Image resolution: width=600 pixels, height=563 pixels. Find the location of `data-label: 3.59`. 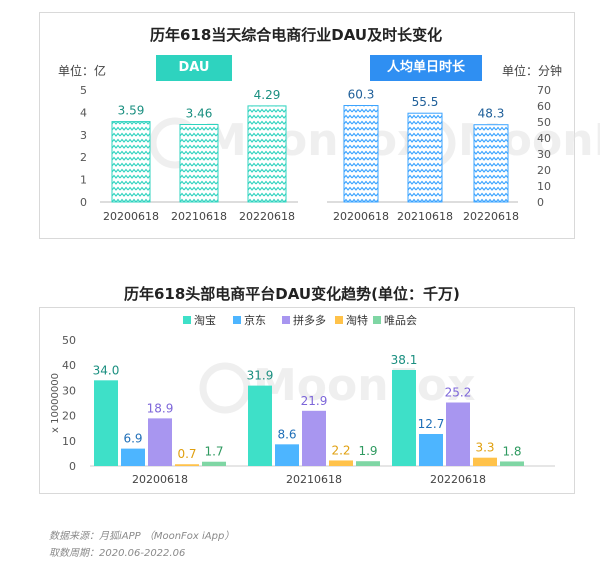

data-label: 3.59 is located at coordinates (131, 111).